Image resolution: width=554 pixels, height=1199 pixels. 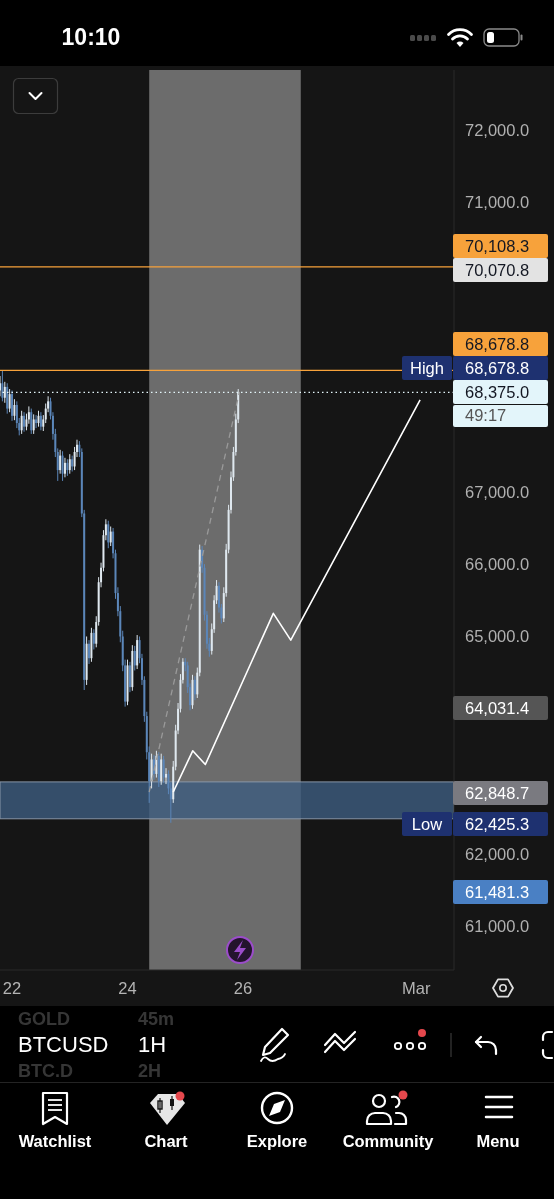 What do you see at coordinates (55, 1140) in the screenshot?
I see `text: Watchlist` at bounding box center [55, 1140].